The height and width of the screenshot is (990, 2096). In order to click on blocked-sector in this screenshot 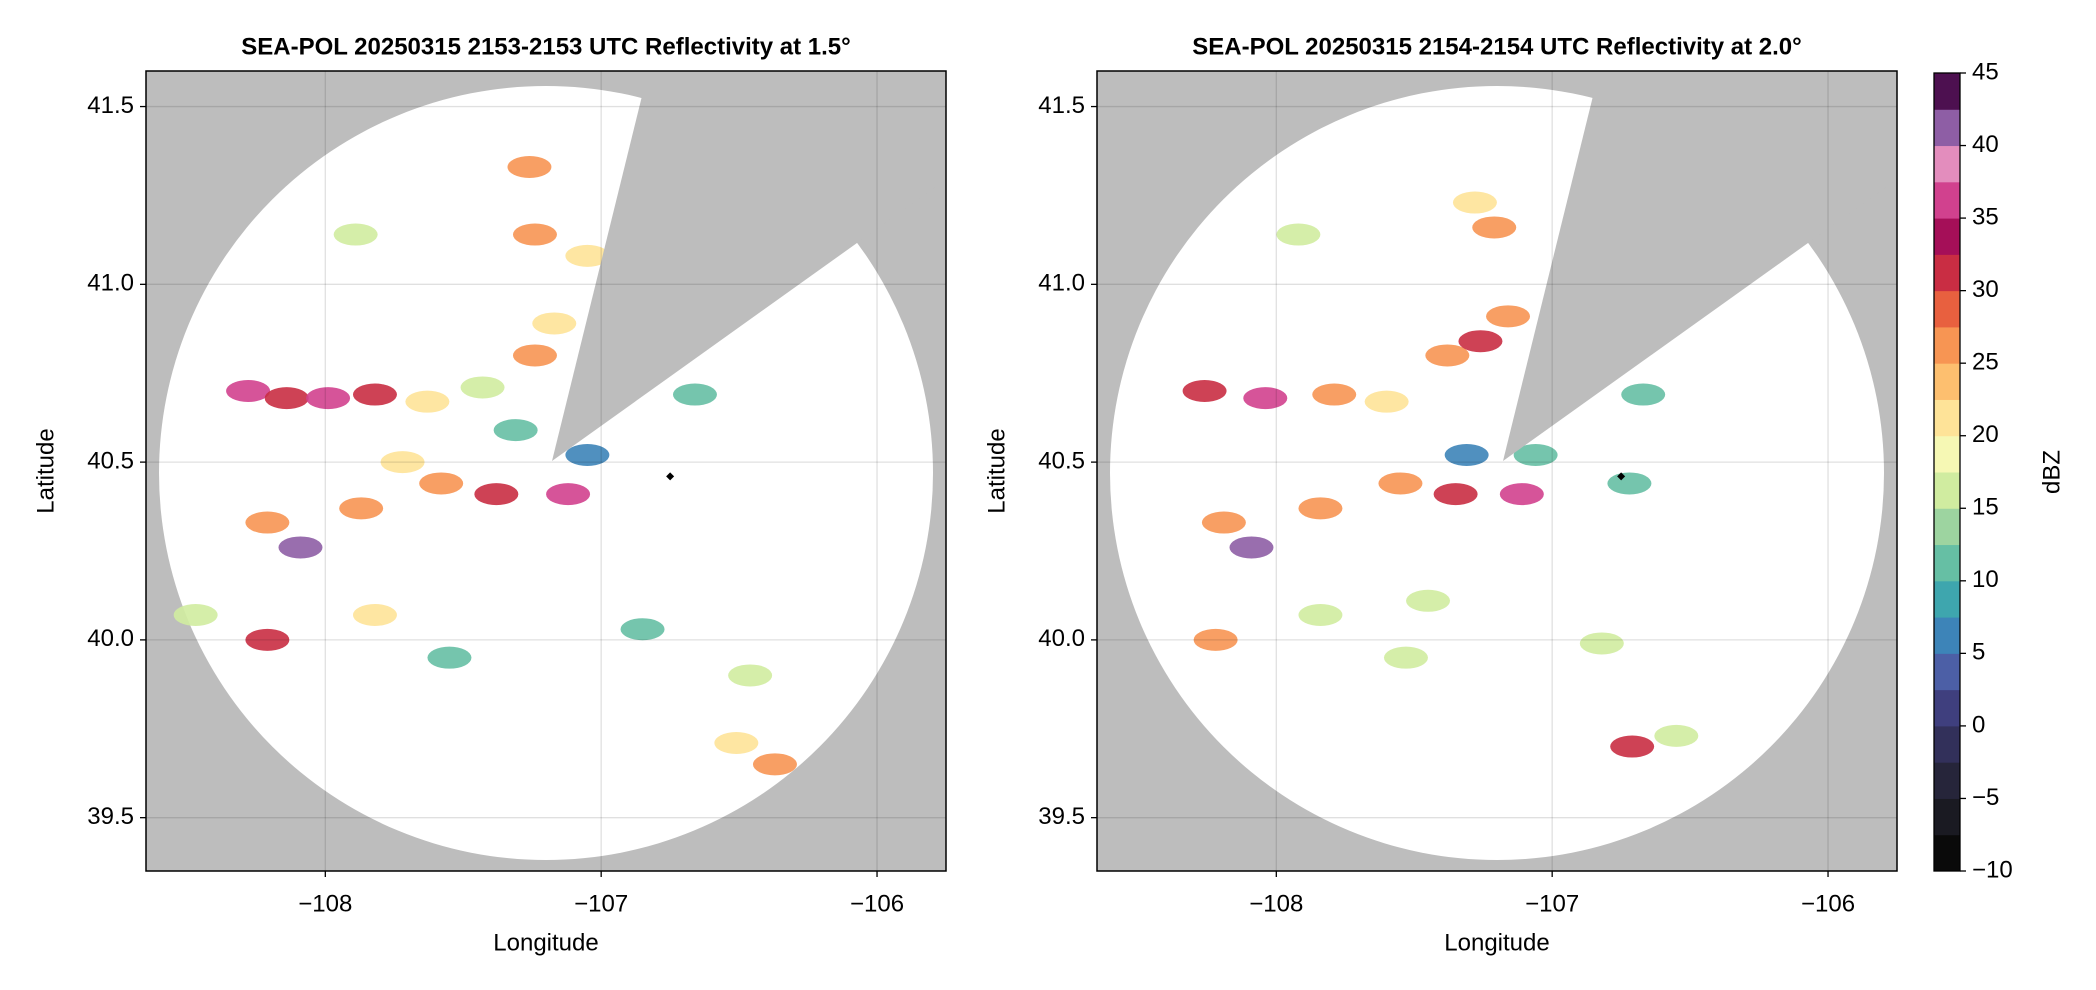, I will do `click(749, 266)`.